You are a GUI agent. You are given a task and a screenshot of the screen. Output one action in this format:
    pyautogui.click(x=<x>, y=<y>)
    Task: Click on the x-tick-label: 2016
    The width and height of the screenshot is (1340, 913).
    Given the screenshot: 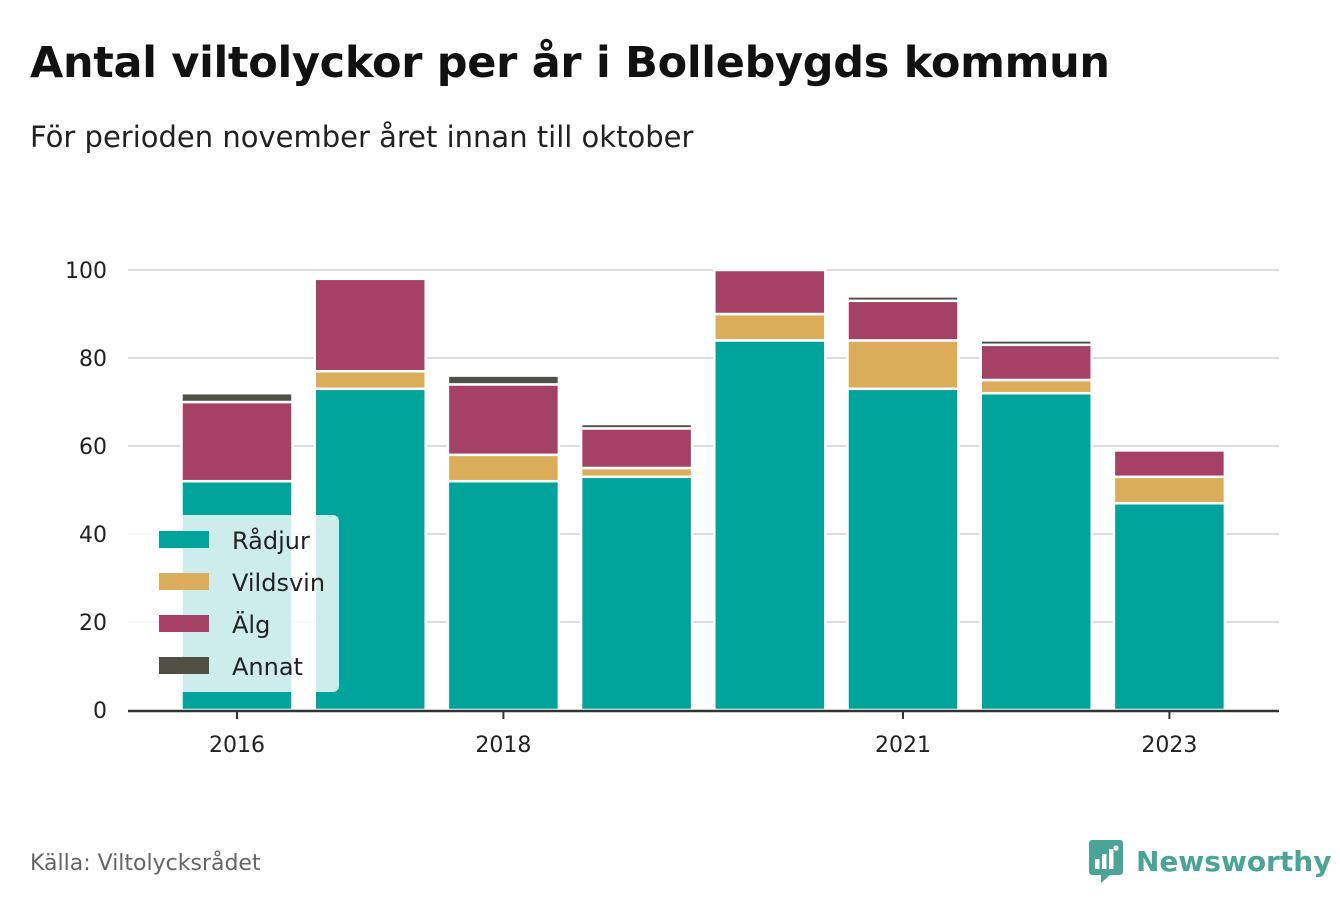 What is the action you would take?
    pyautogui.click(x=237, y=745)
    